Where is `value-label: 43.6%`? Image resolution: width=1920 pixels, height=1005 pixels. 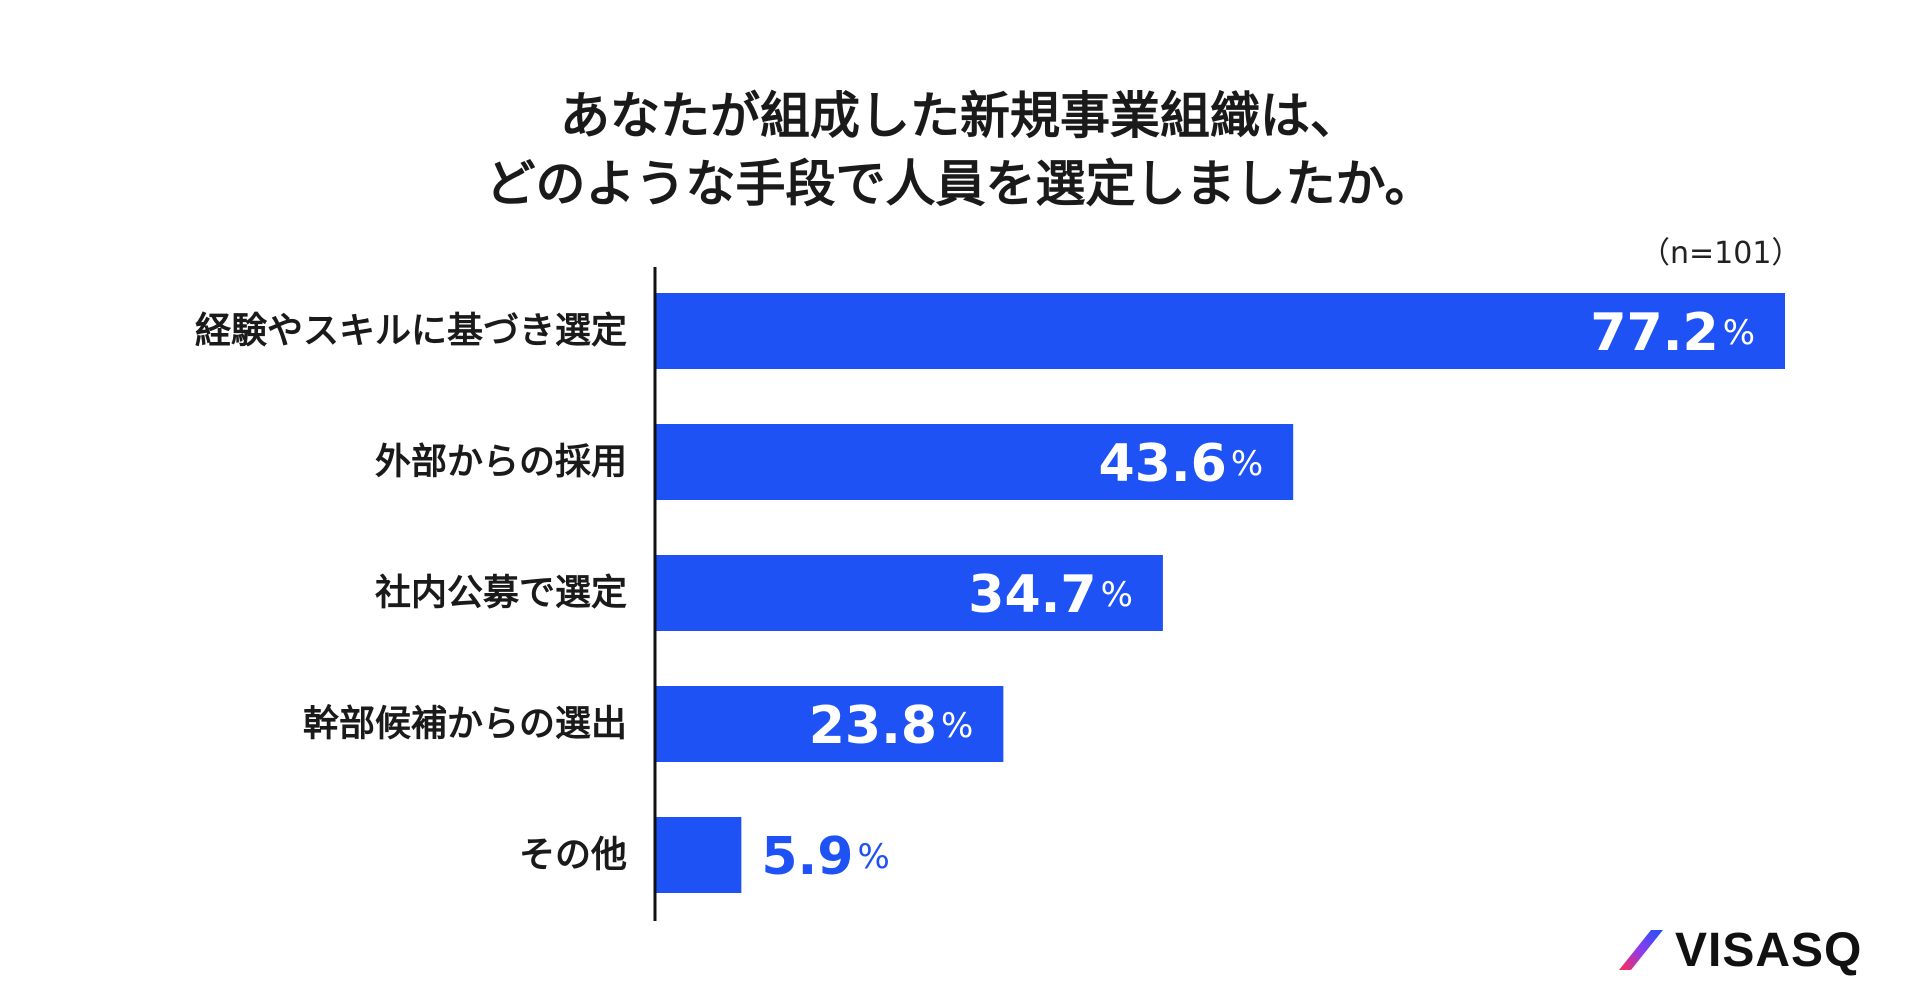
value-label: 43.6% is located at coordinates (1181, 464).